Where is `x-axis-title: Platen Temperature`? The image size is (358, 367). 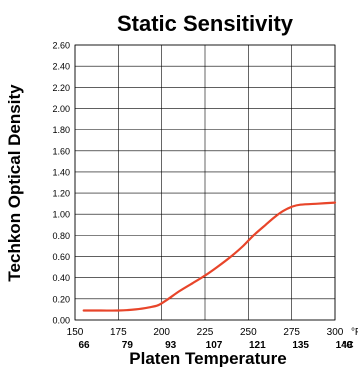 x-axis-title: Platen Temperature is located at coordinates (207, 358).